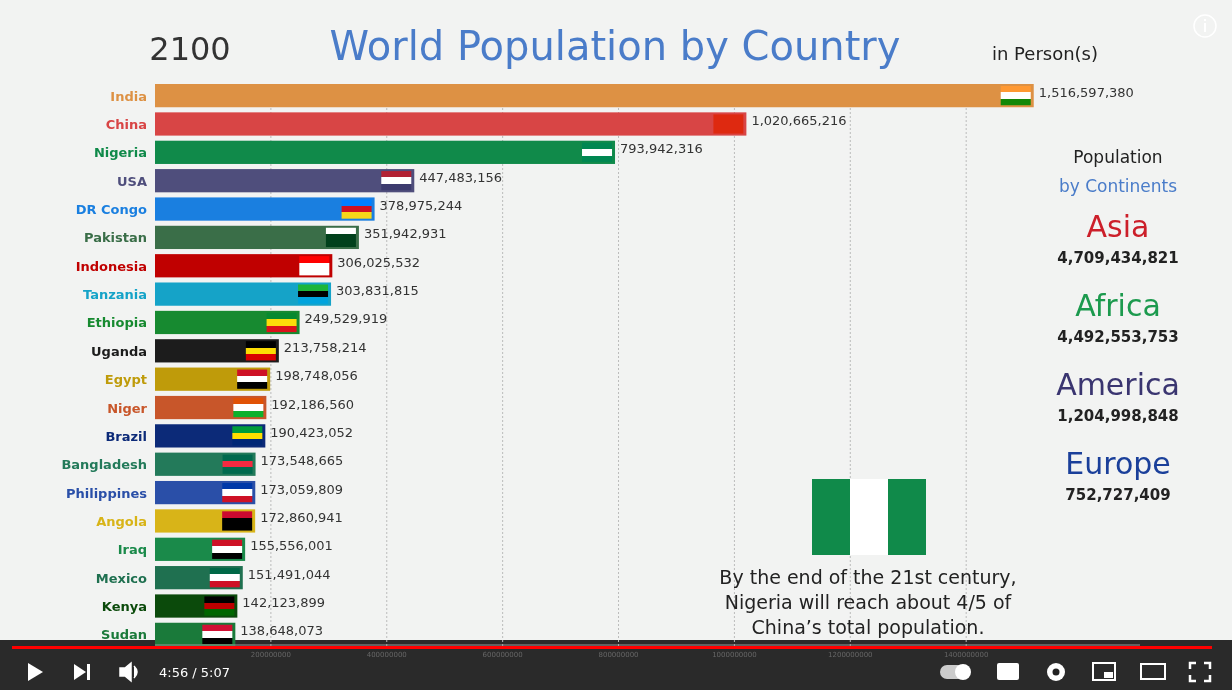 This screenshot has height=690, width=1232. I want to click on y-tick-label: India, so click(128, 96).